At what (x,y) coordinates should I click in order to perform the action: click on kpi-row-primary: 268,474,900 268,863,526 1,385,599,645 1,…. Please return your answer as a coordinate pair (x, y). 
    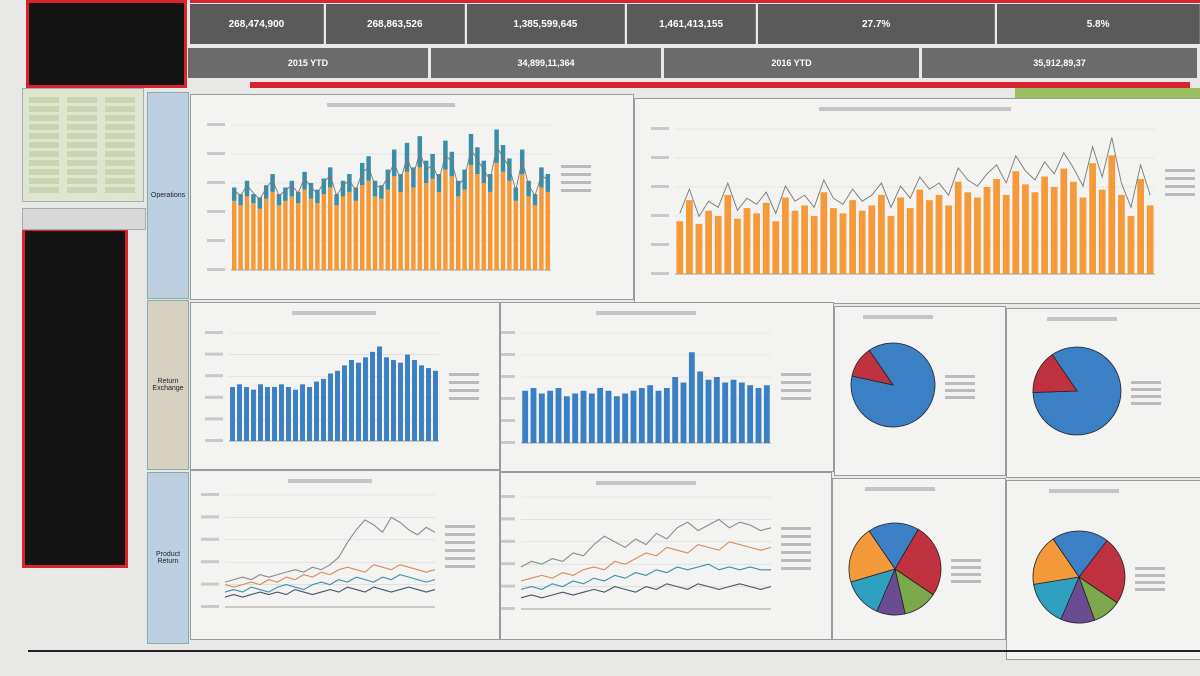
    Looking at the image, I should click on (695, 24).